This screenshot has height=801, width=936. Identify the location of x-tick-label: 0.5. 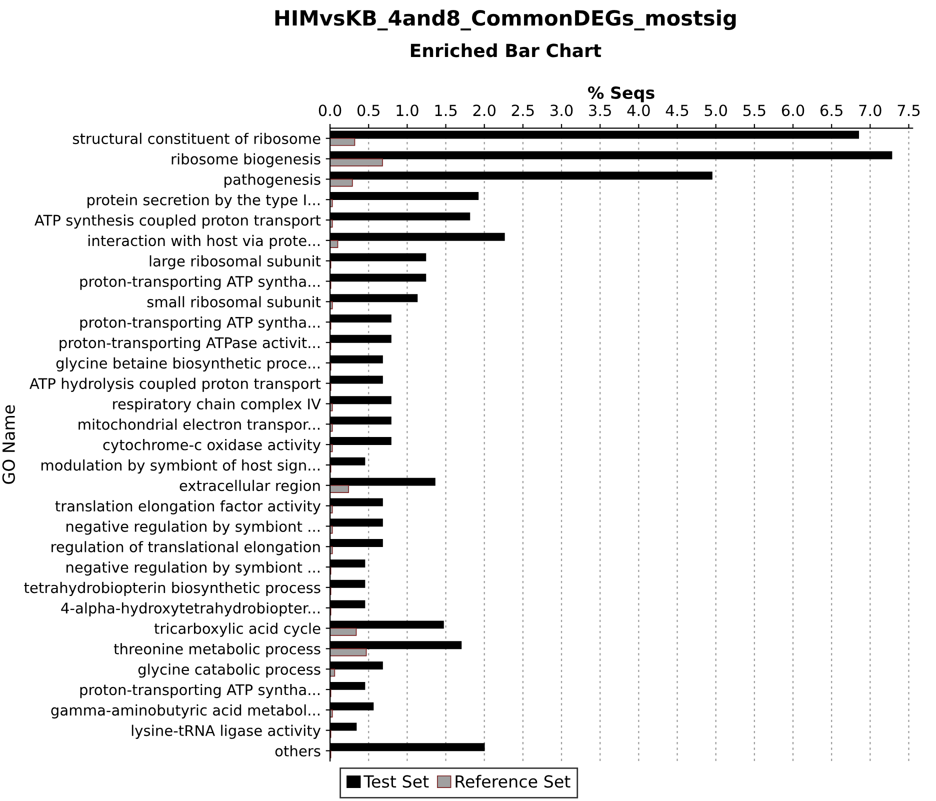
(368, 110).